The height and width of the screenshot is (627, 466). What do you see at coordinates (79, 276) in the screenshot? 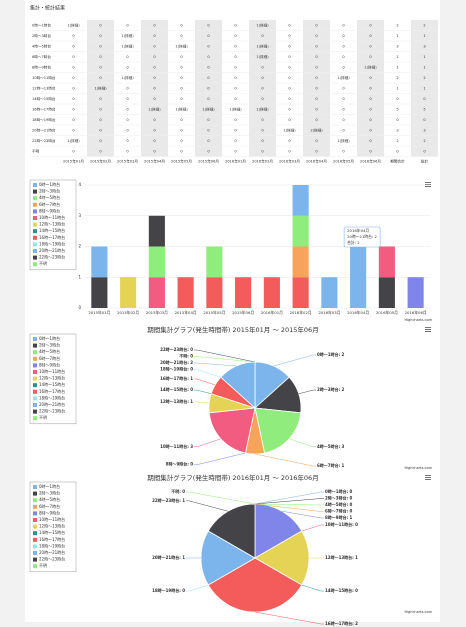
I see `y-tick-label: 1` at bounding box center [79, 276].